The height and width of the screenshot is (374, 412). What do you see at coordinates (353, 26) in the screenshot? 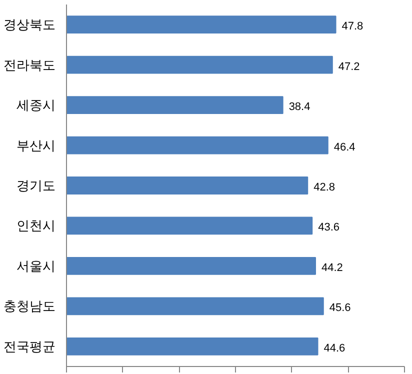
I see `data-label: 47.8` at bounding box center [353, 26].